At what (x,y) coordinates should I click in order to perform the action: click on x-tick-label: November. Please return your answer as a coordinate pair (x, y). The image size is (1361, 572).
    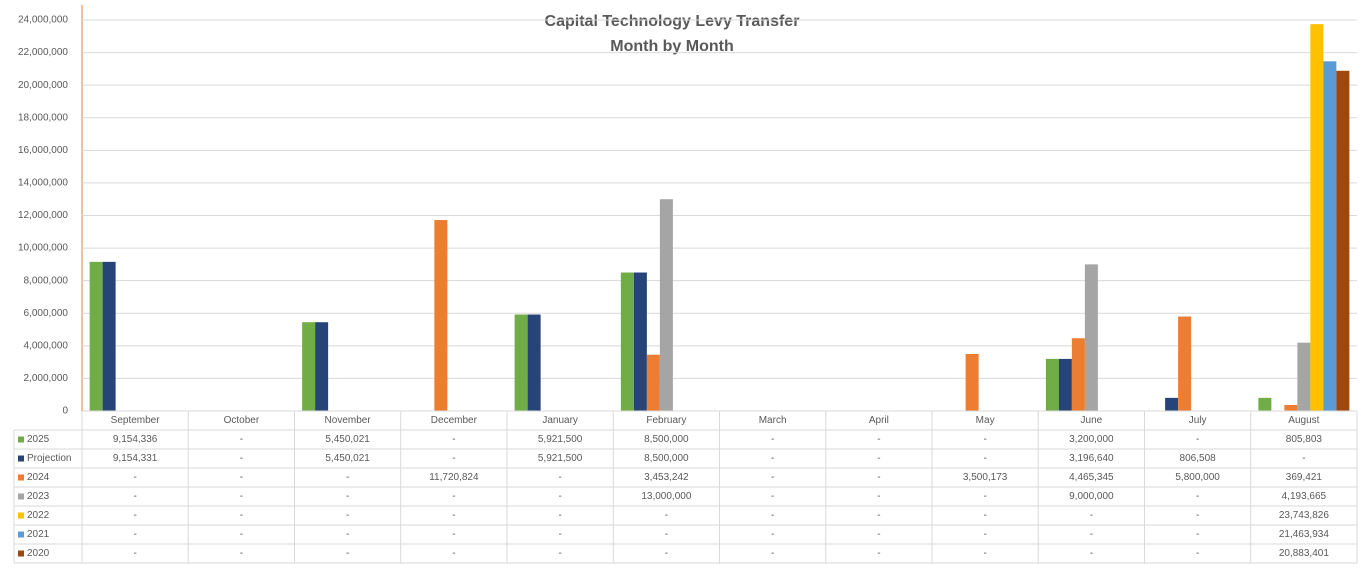
    Looking at the image, I should click on (348, 420).